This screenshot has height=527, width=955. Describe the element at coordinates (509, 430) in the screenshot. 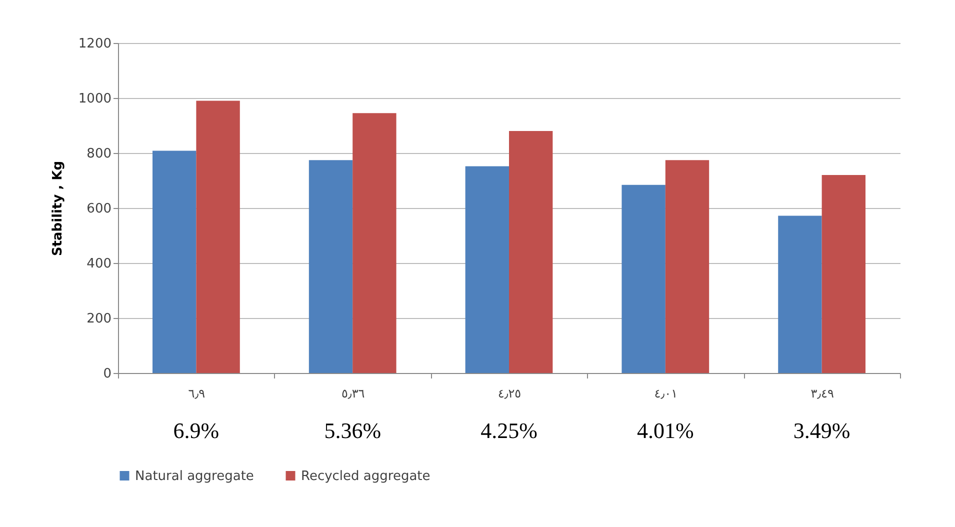

I see `text: 4.25%` at that location.